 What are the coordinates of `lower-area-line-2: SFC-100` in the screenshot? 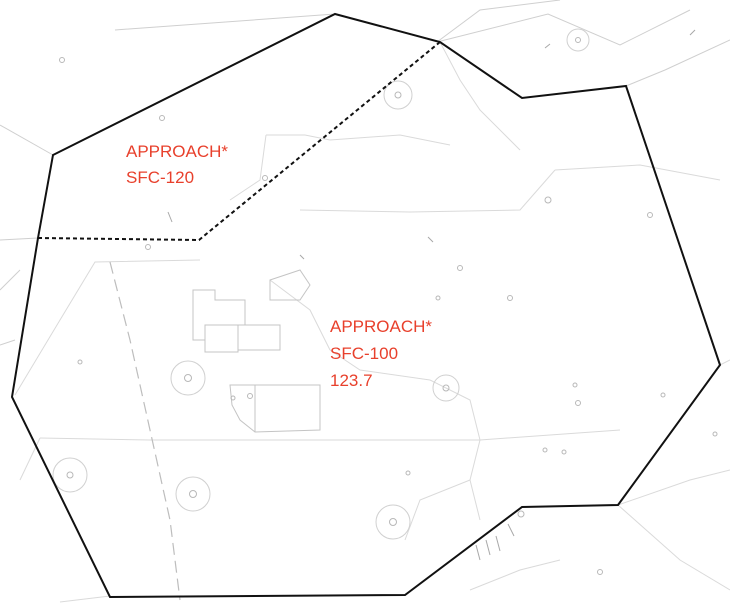 It's located at (364, 353).